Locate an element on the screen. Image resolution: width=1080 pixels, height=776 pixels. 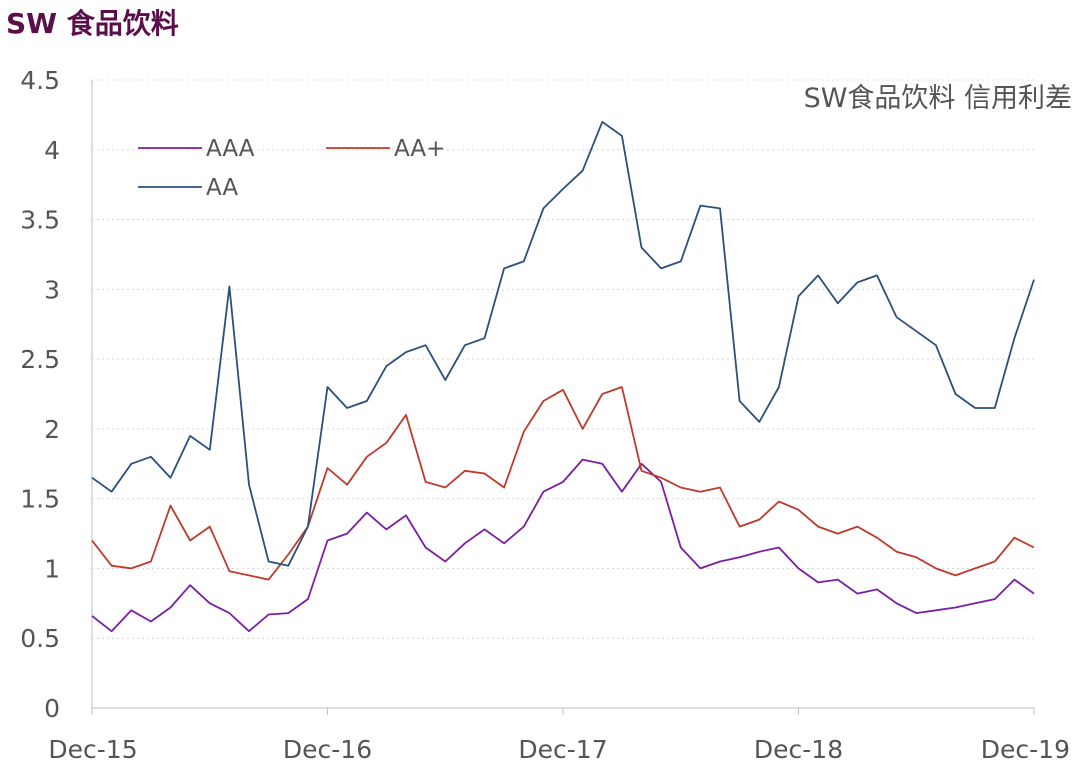
y-tick-label: 2.5 is located at coordinates (40, 359).